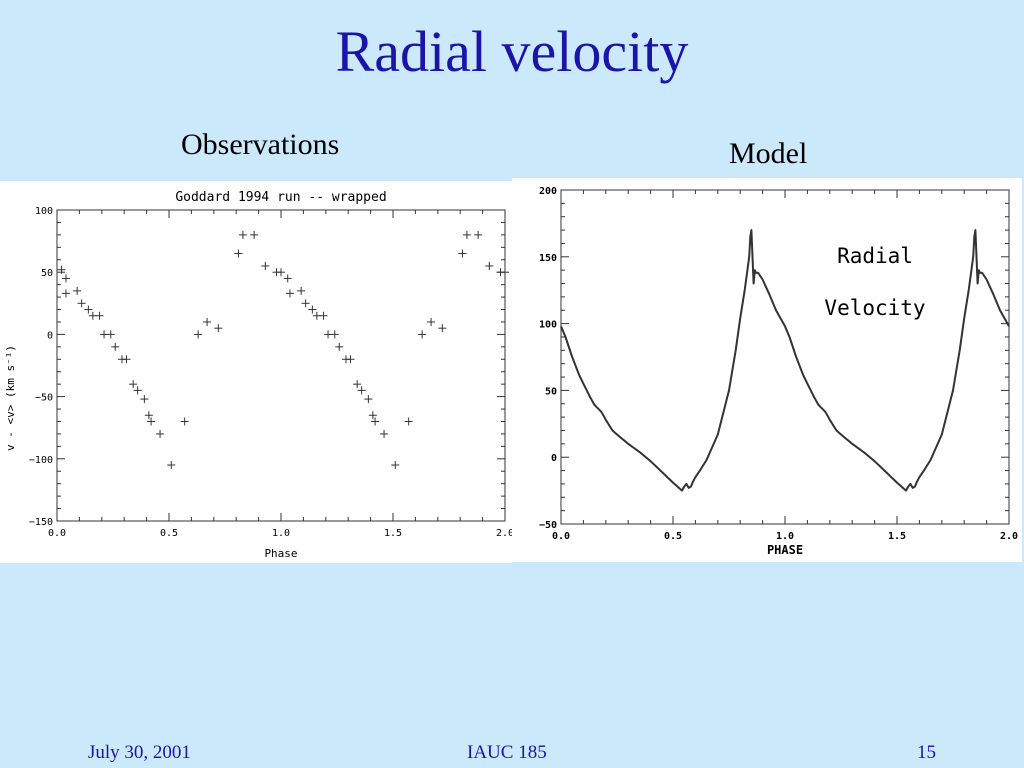  Describe the element at coordinates (57, 533) in the screenshot. I see `observations-x-tick-label: 0.0` at that location.